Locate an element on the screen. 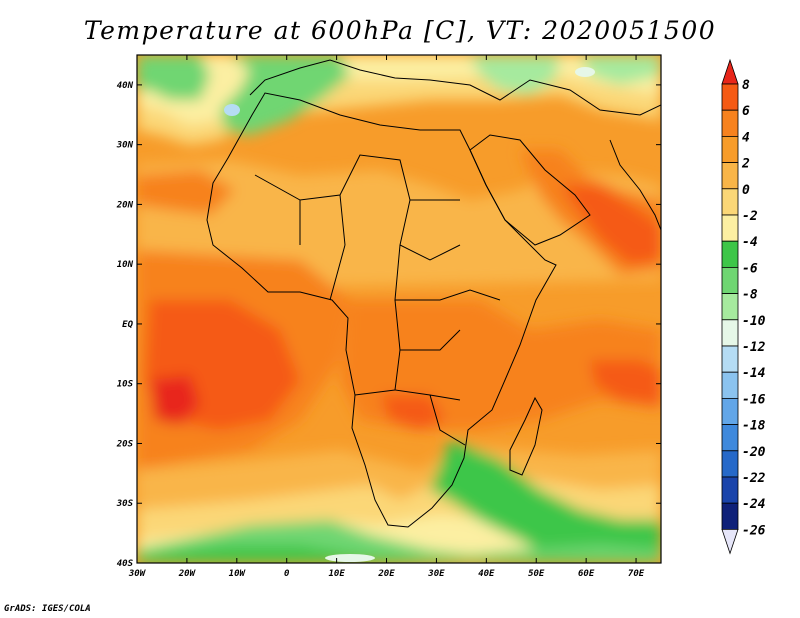 The height and width of the screenshot is (618, 800). colorbar-label: -12 is located at coordinates (754, 347).